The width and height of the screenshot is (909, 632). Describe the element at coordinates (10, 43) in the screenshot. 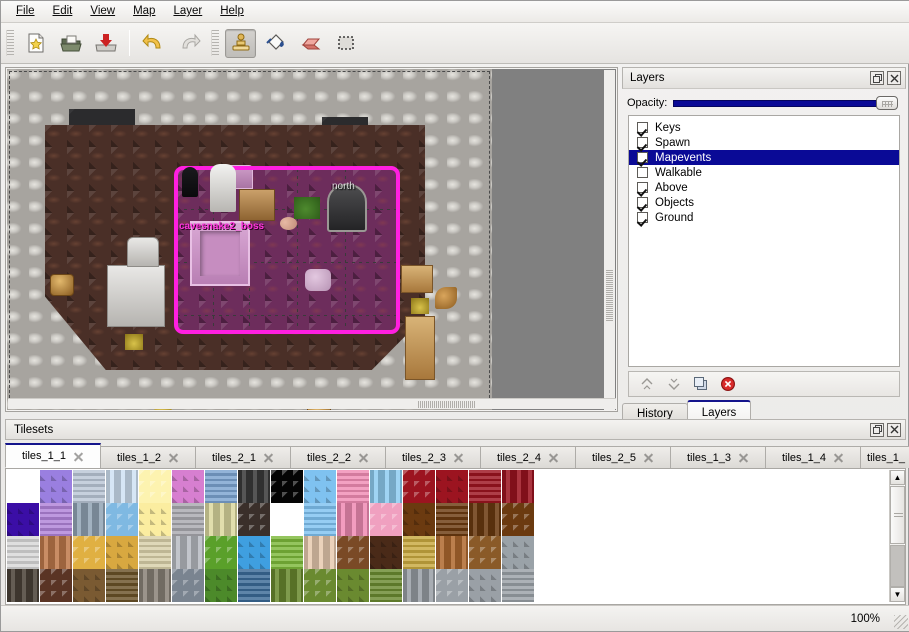

I see `toolbar-drag-handle` at that location.